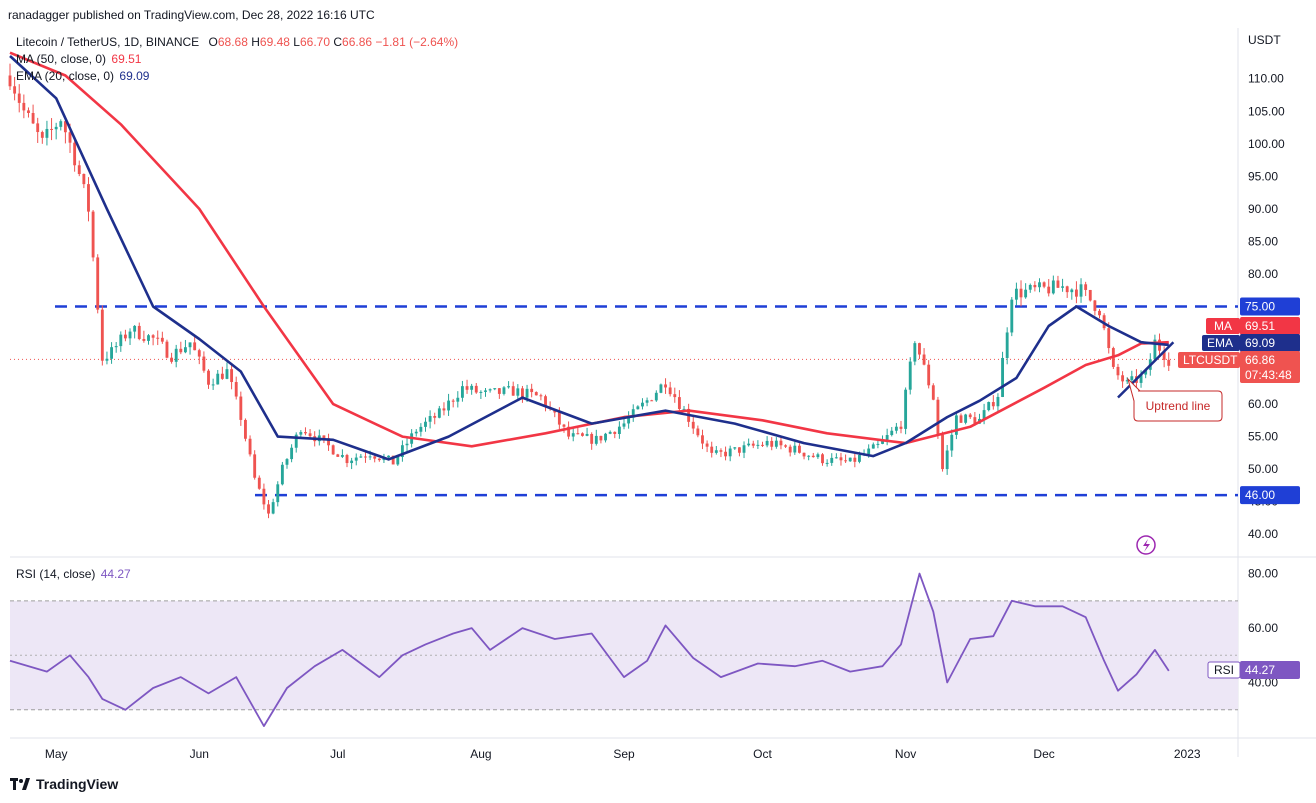 This screenshot has height=803, width=1316. I want to click on ma-tag: MA, so click(1223, 326).